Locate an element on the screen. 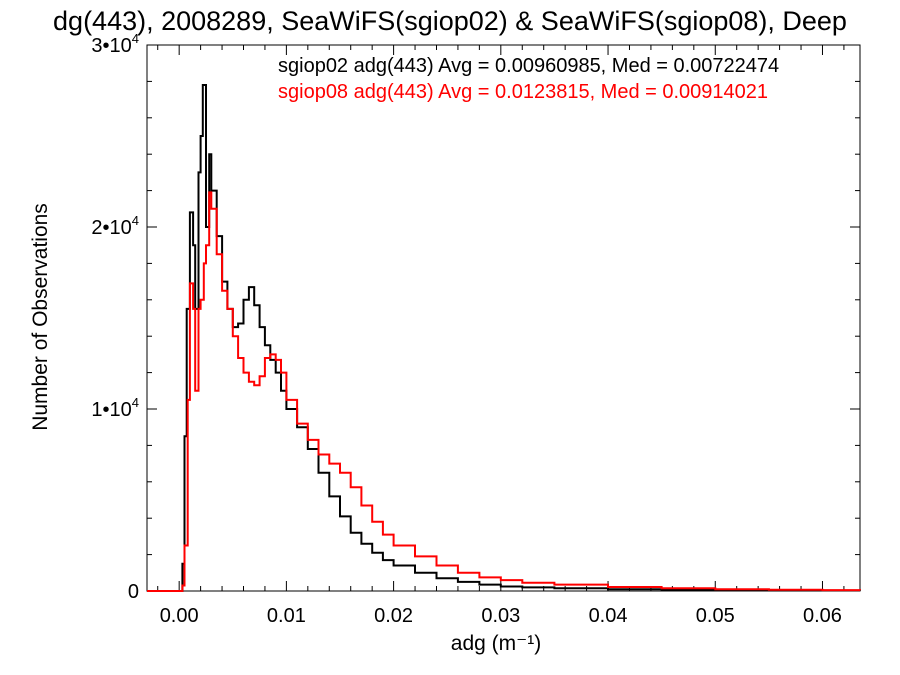 The width and height of the screenshot is (900, 675). x-tick-label: 0.06 is located at coordinates (822, 616).